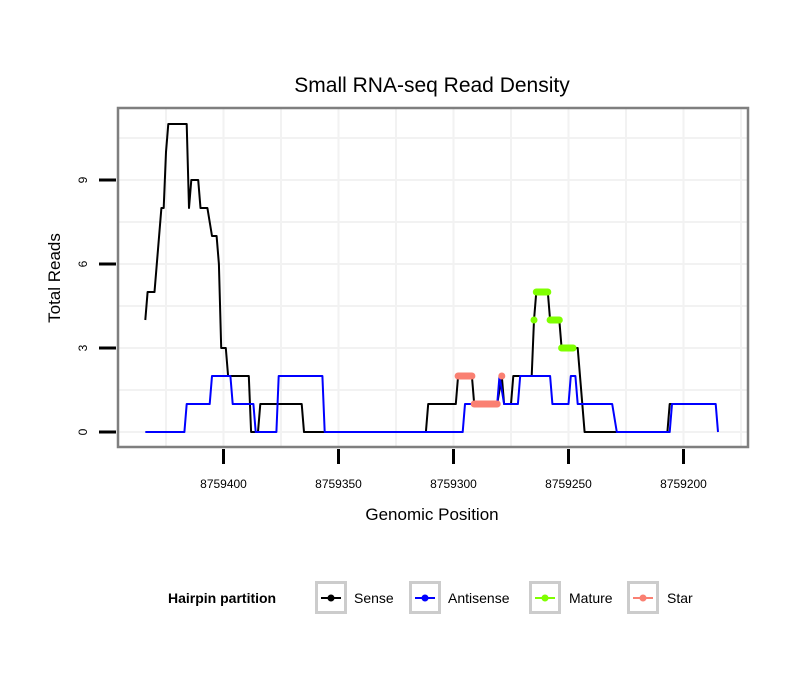 The width and height of the screenshot is (810, 690). I want to click on legend-title: Hairpin partition, so click(222, 598).